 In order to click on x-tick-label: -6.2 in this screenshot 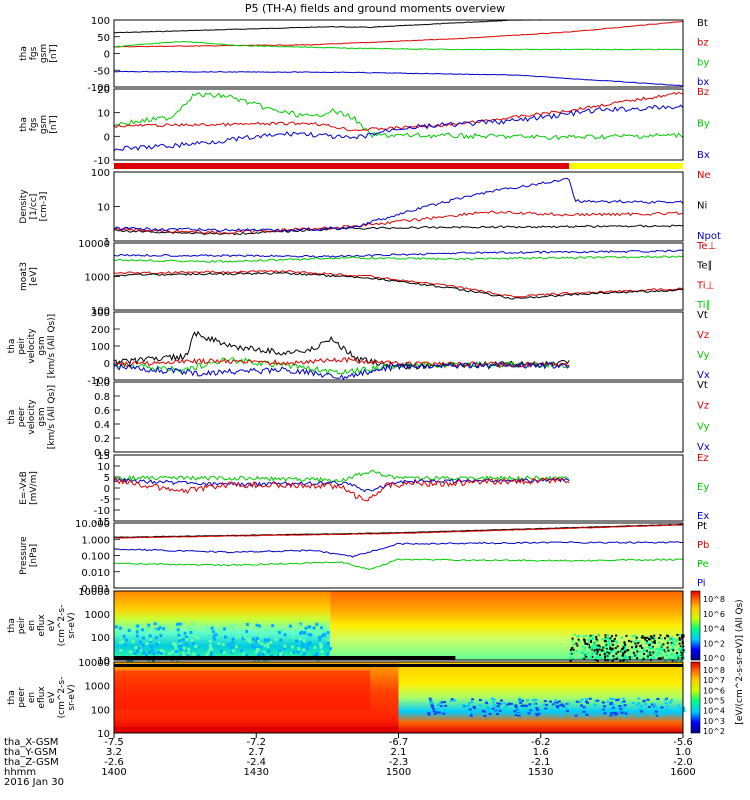, I will do `click(541, 742)`.